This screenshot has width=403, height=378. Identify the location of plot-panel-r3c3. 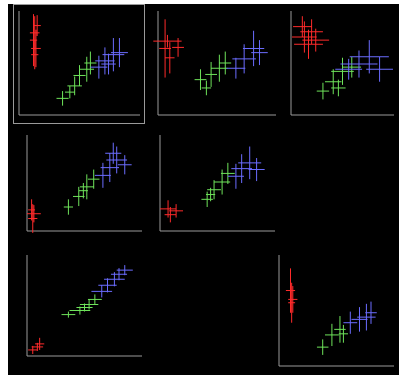
(336, 311).